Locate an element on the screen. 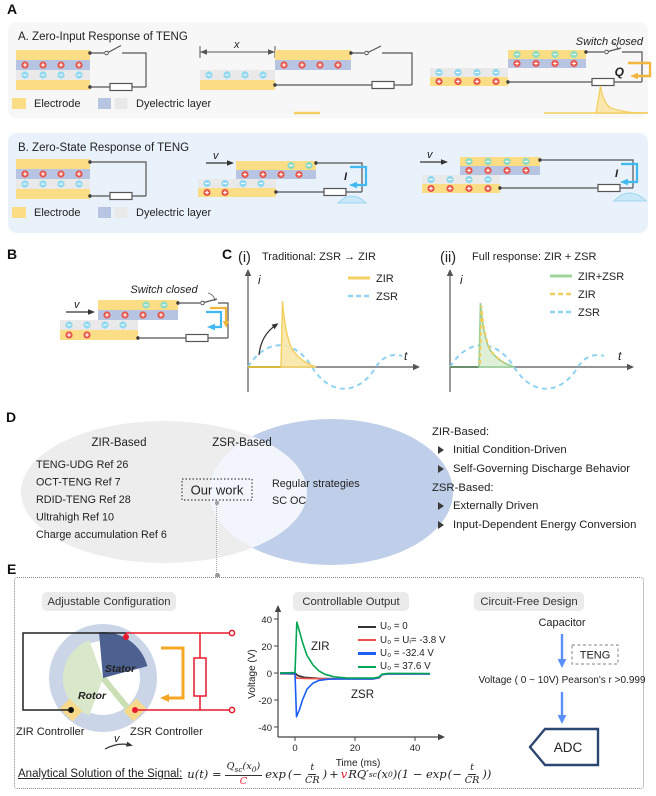 Image resolution: width=656 pixels, height=796 pixels. current-loop-arrow-yellow is located at coordinates (640, 69).